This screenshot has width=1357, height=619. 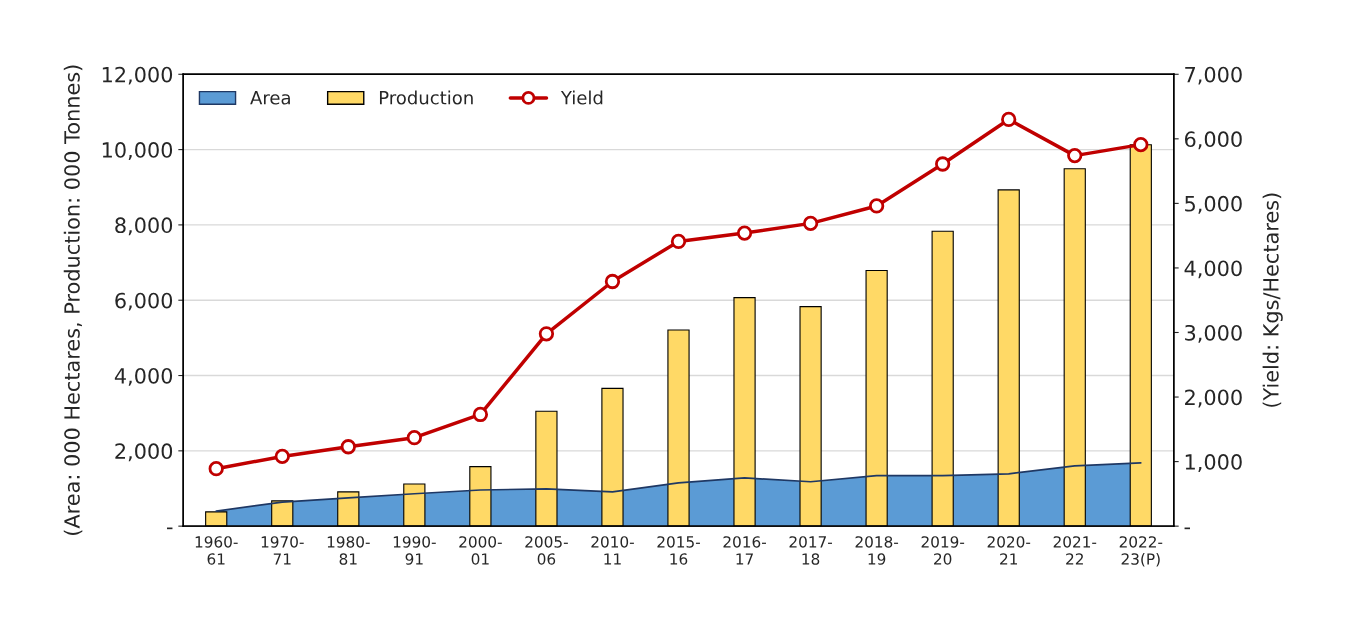 I want to click on y-tick-label: 10,000, so click(x=137, y=151).